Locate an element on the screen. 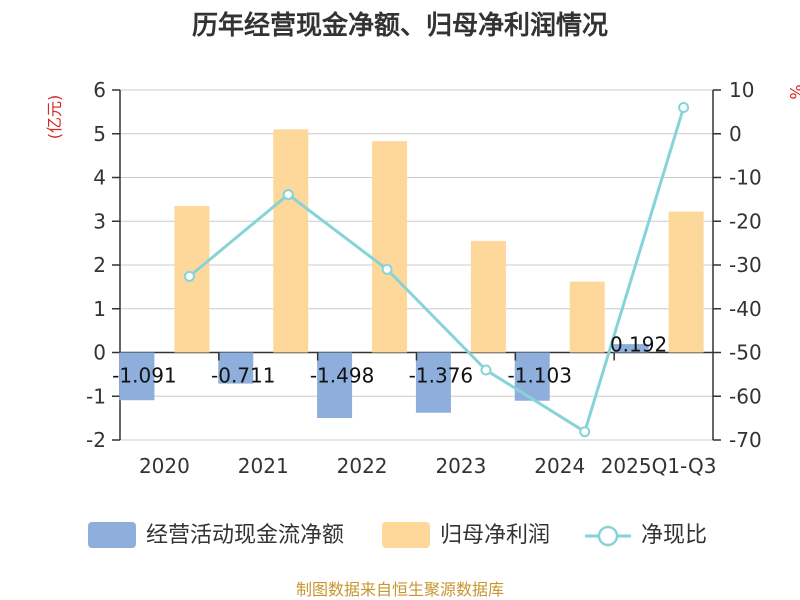  source-note: 制图数据来自恒生聚源数据库 is located at coordinates (400, 589).